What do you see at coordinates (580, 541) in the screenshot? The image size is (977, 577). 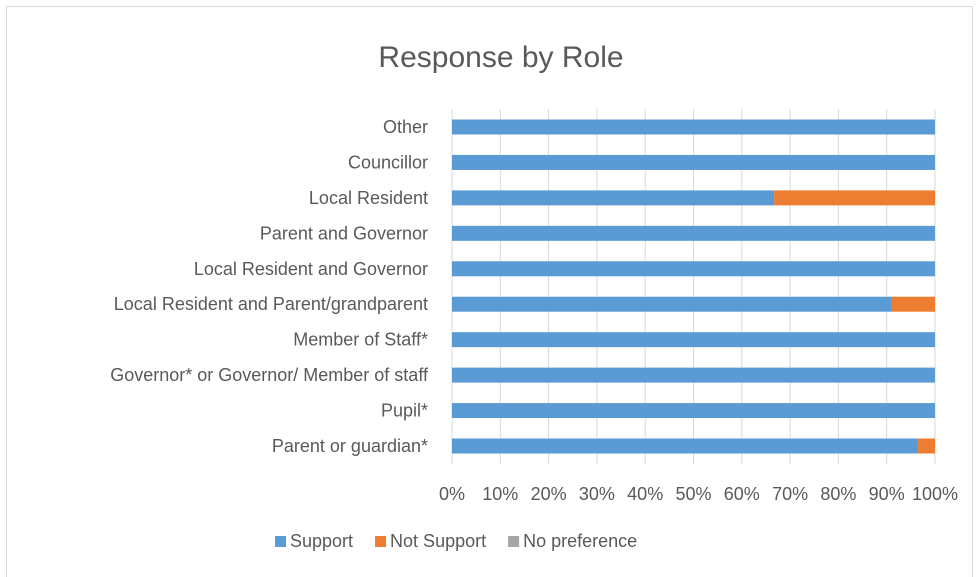 I see `legend-label: No preference` at bounding box center [580, 541].